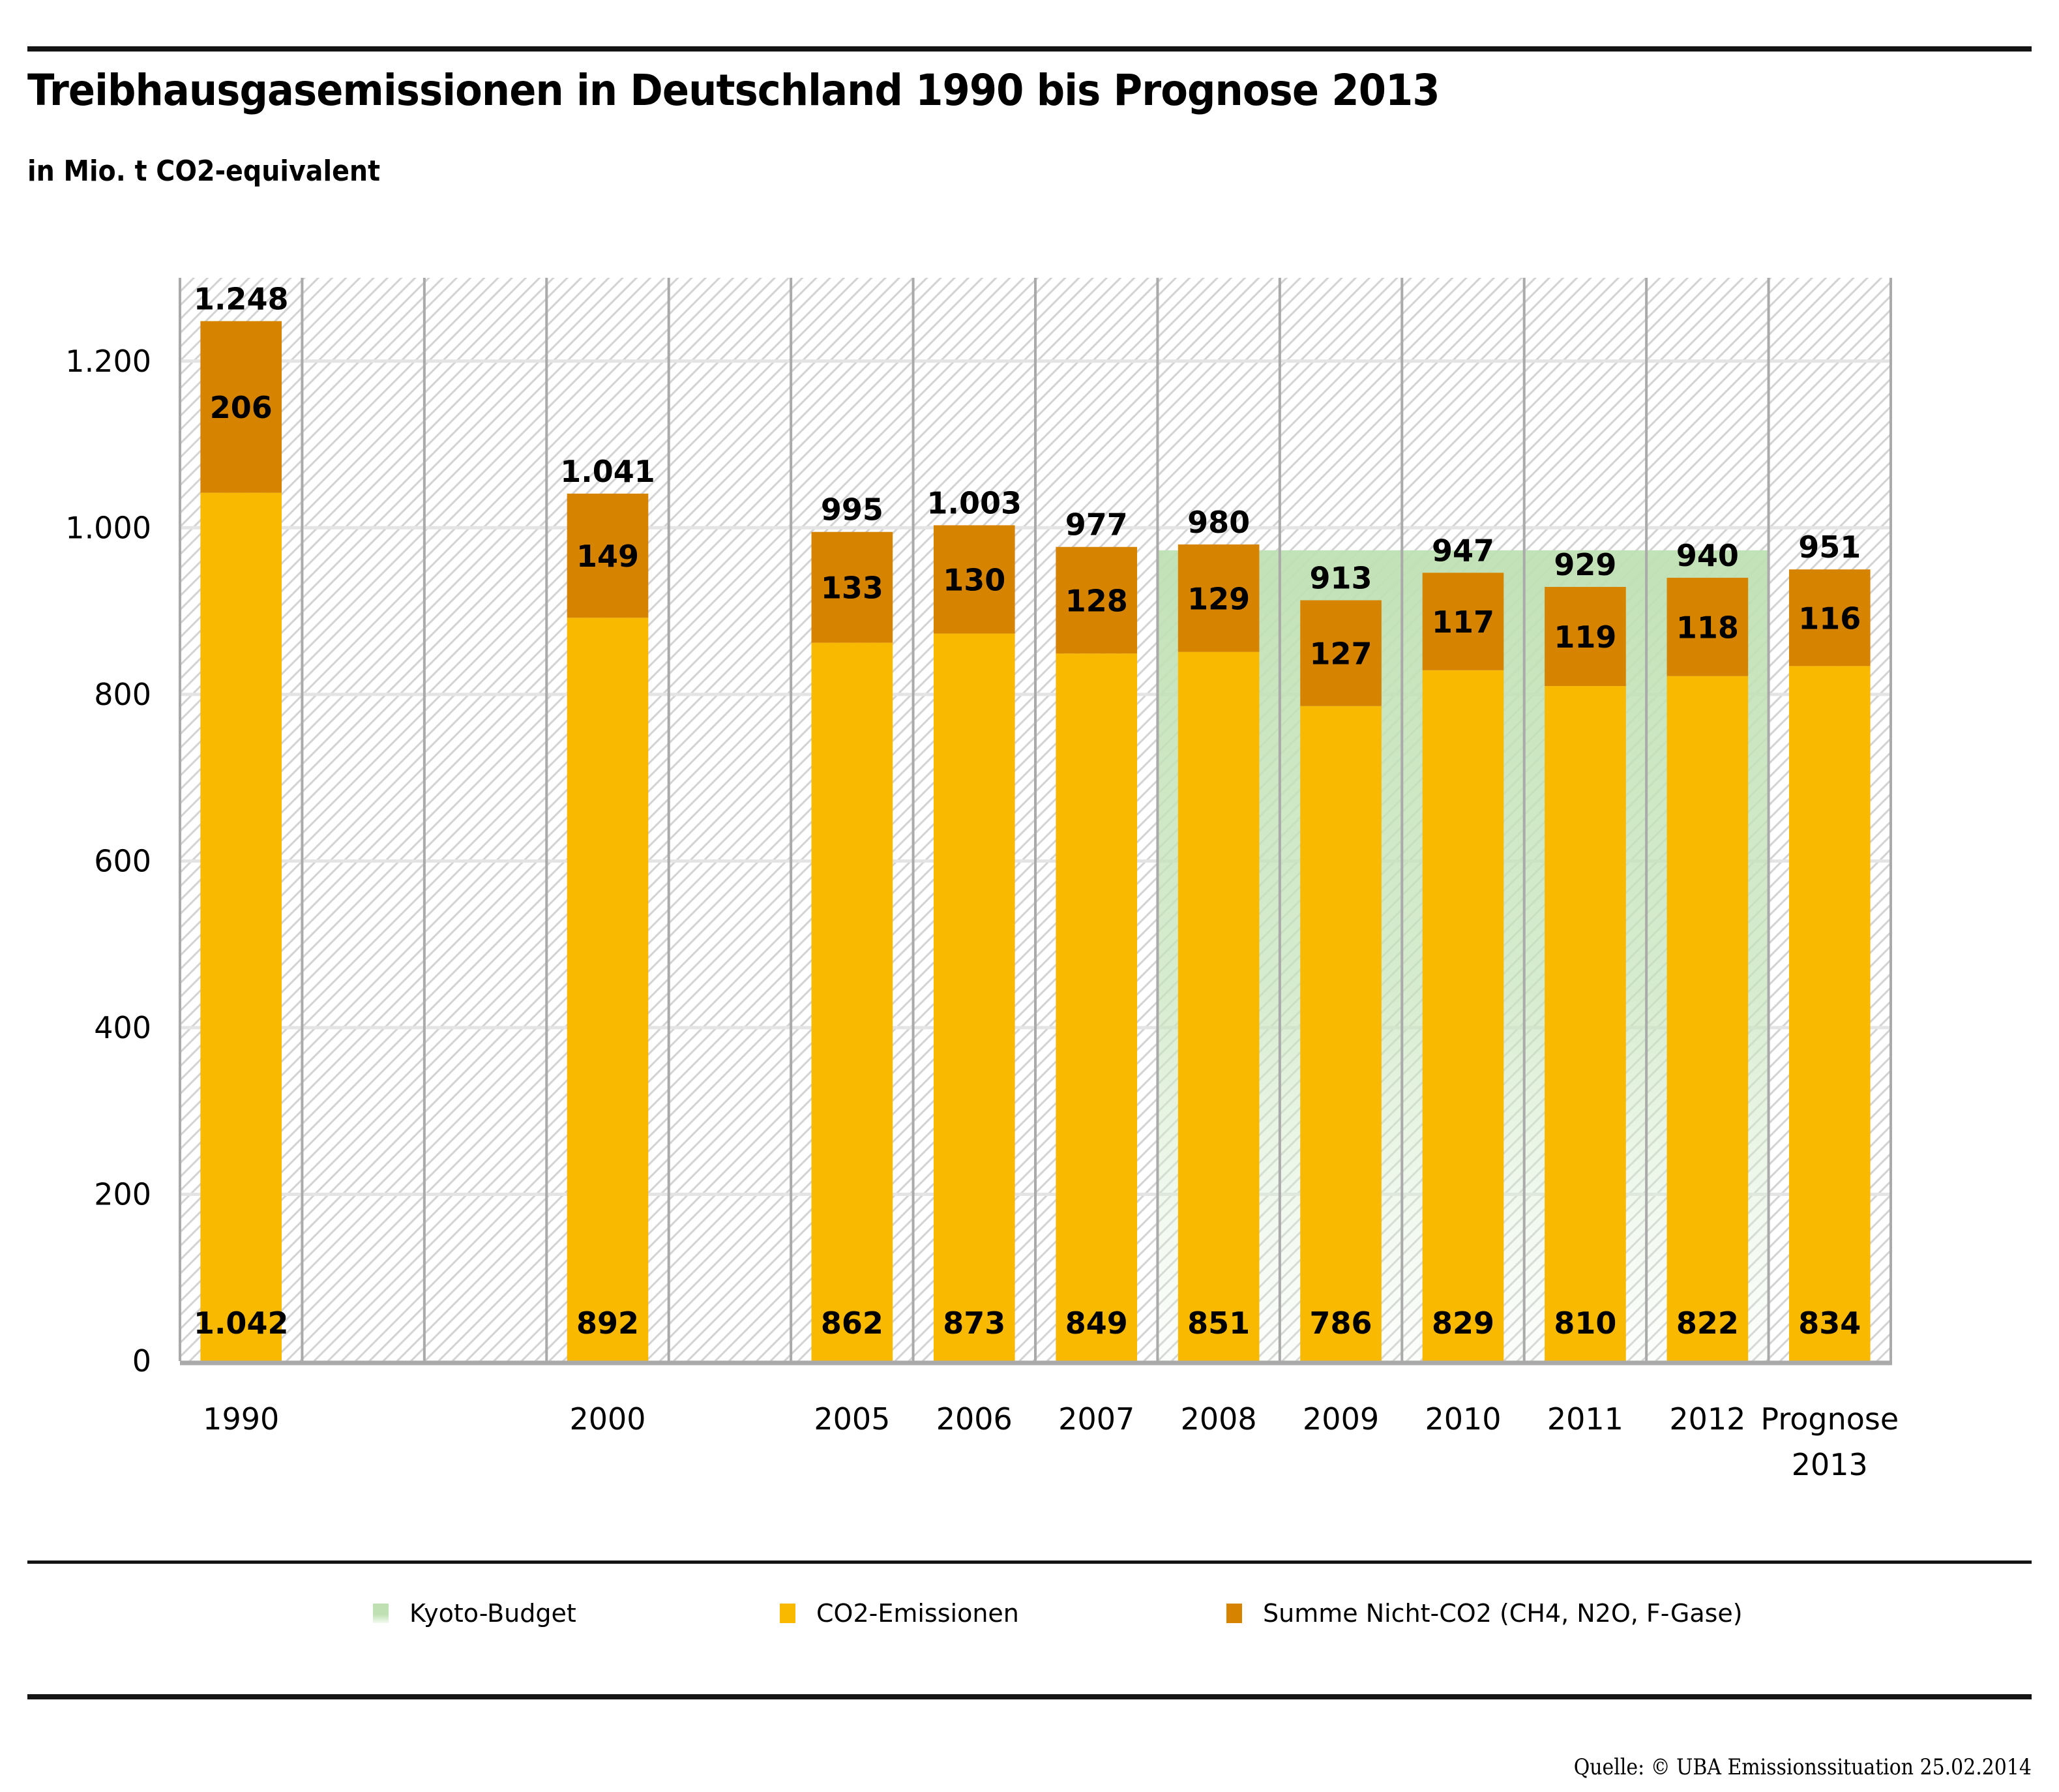 The height and width of the screenshot is (1792, 2059). What do you see at coordinates (607, 471) in the screenshot?
I see `label-total: 1.041` at bounding box center [607, 471].